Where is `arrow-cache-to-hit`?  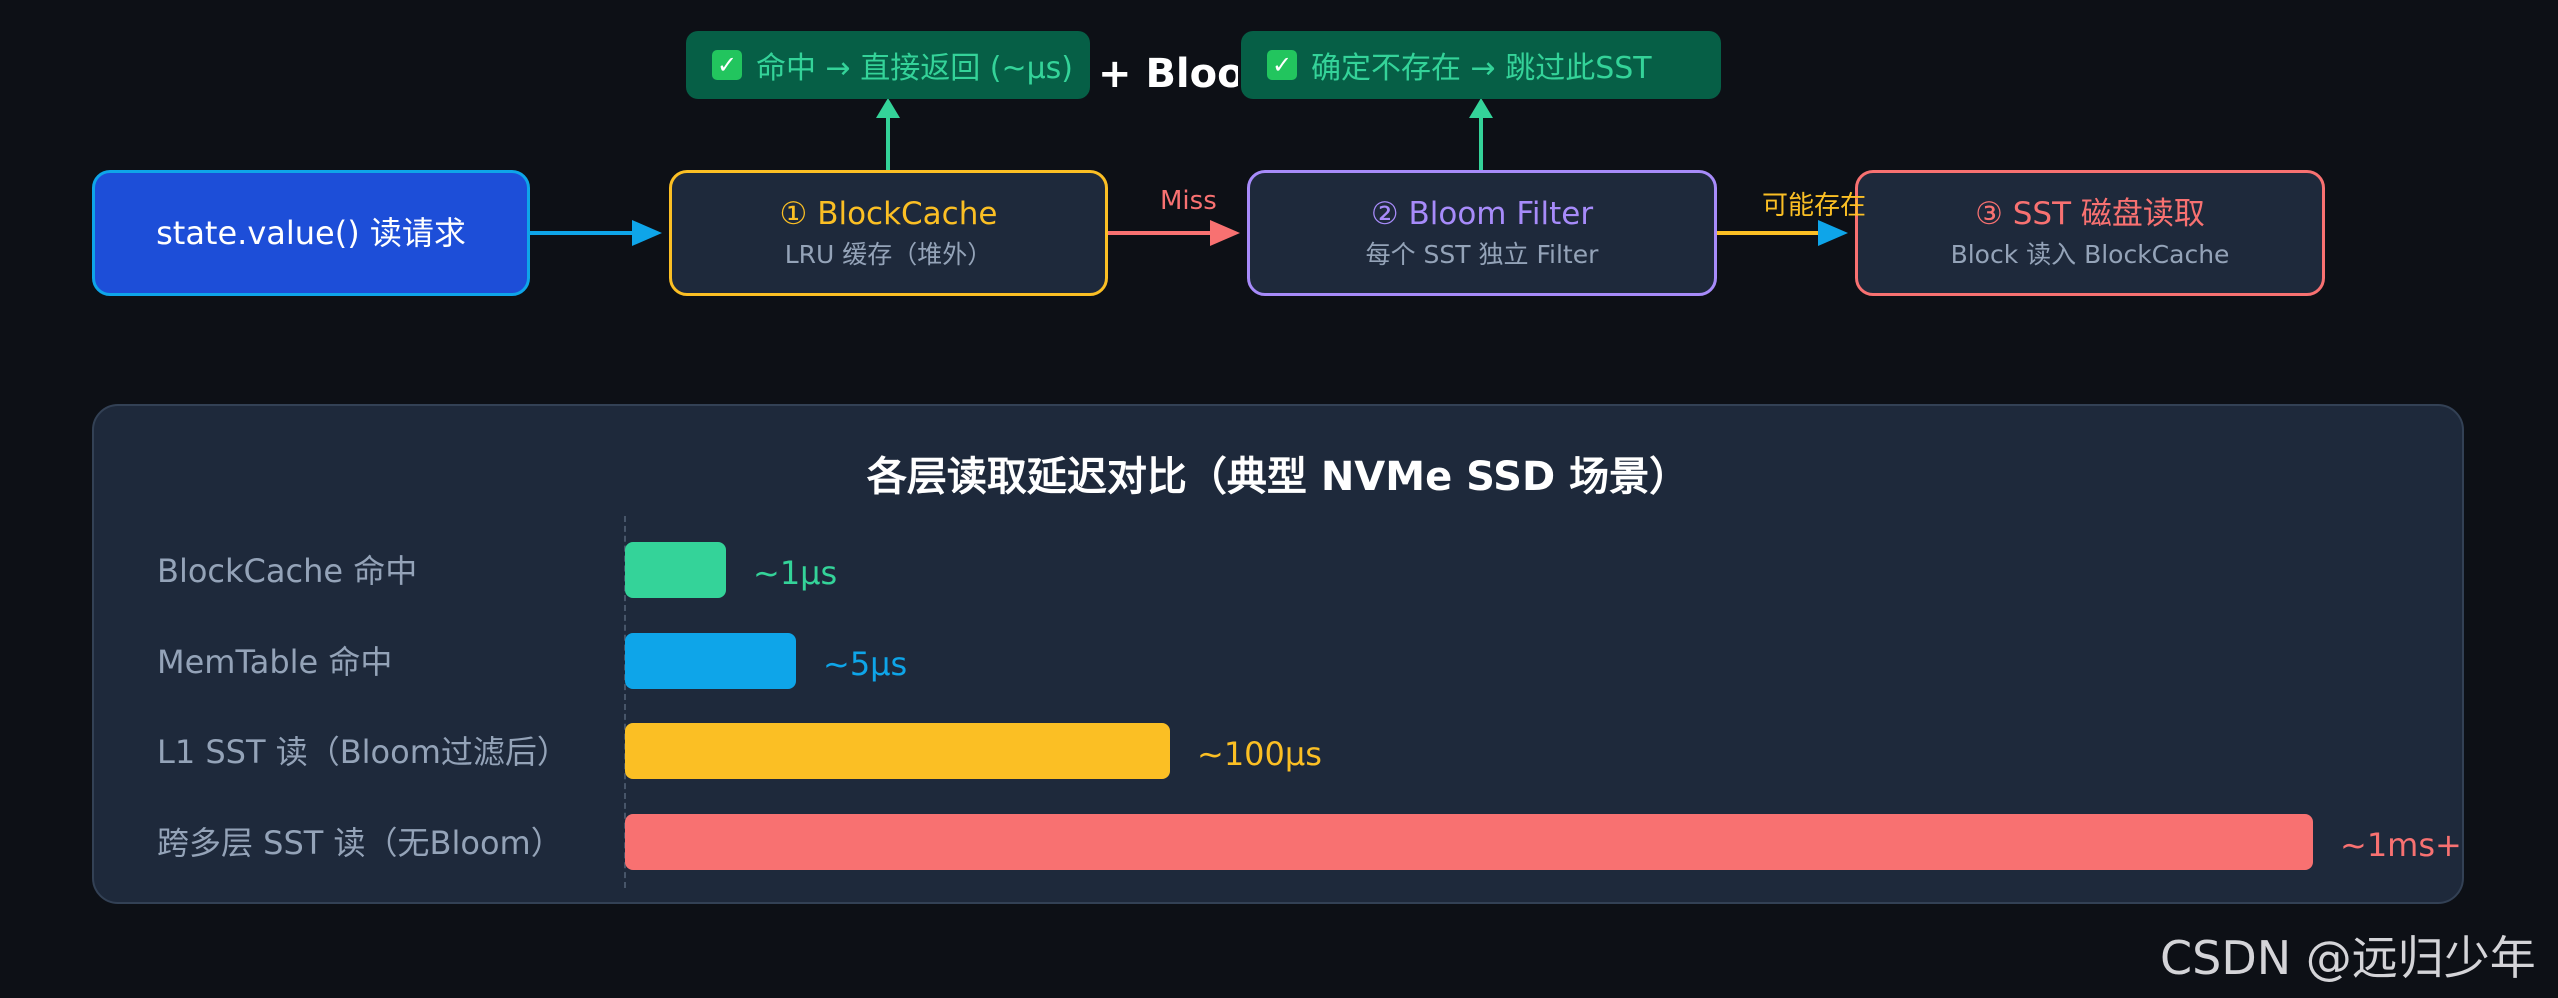
arrow-cache-to-hit is located at coordinates (888, 134).